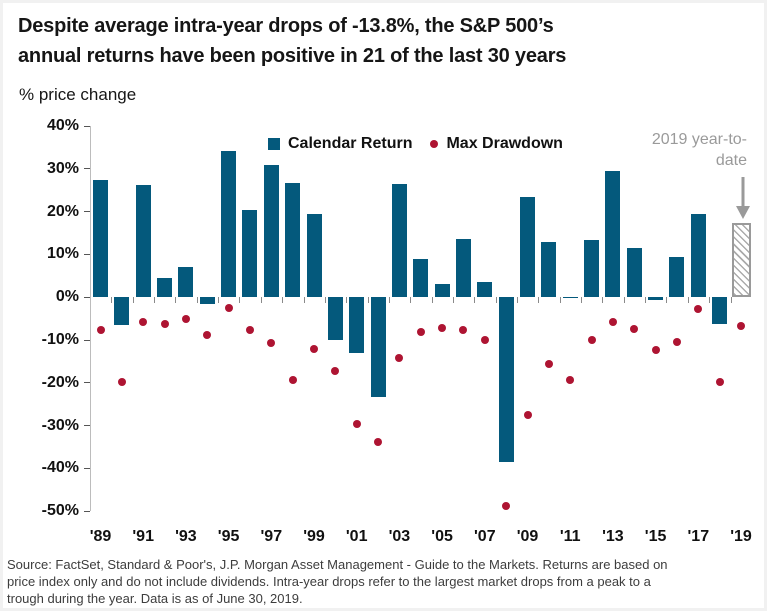 The height and width of the screenshot is (611, 767). What do you see at coordinates (165, 287) in the screenshot?
I see `bar-1992` at bounding box center [165, 287].